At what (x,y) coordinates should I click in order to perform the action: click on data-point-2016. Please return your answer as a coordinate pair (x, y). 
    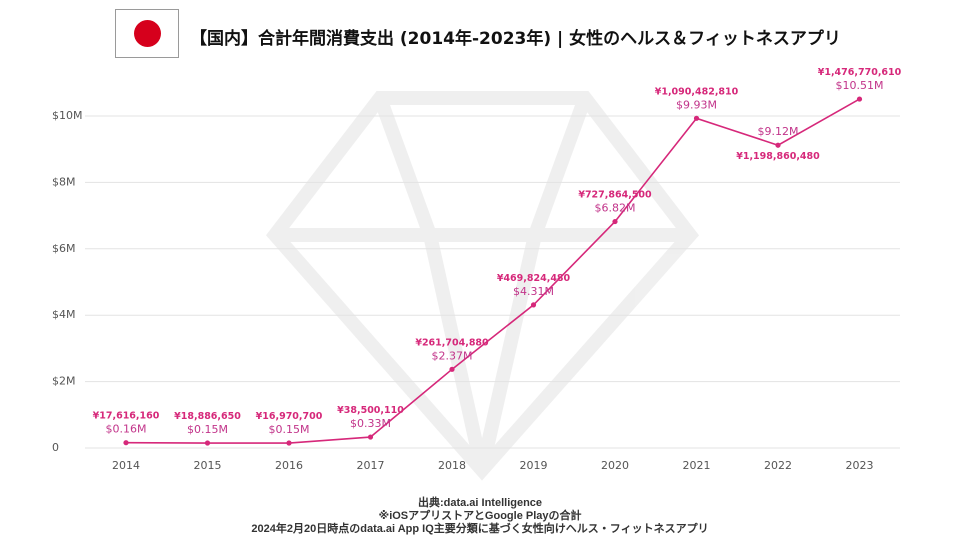
    Looking at the image, I should click on (289, 443).